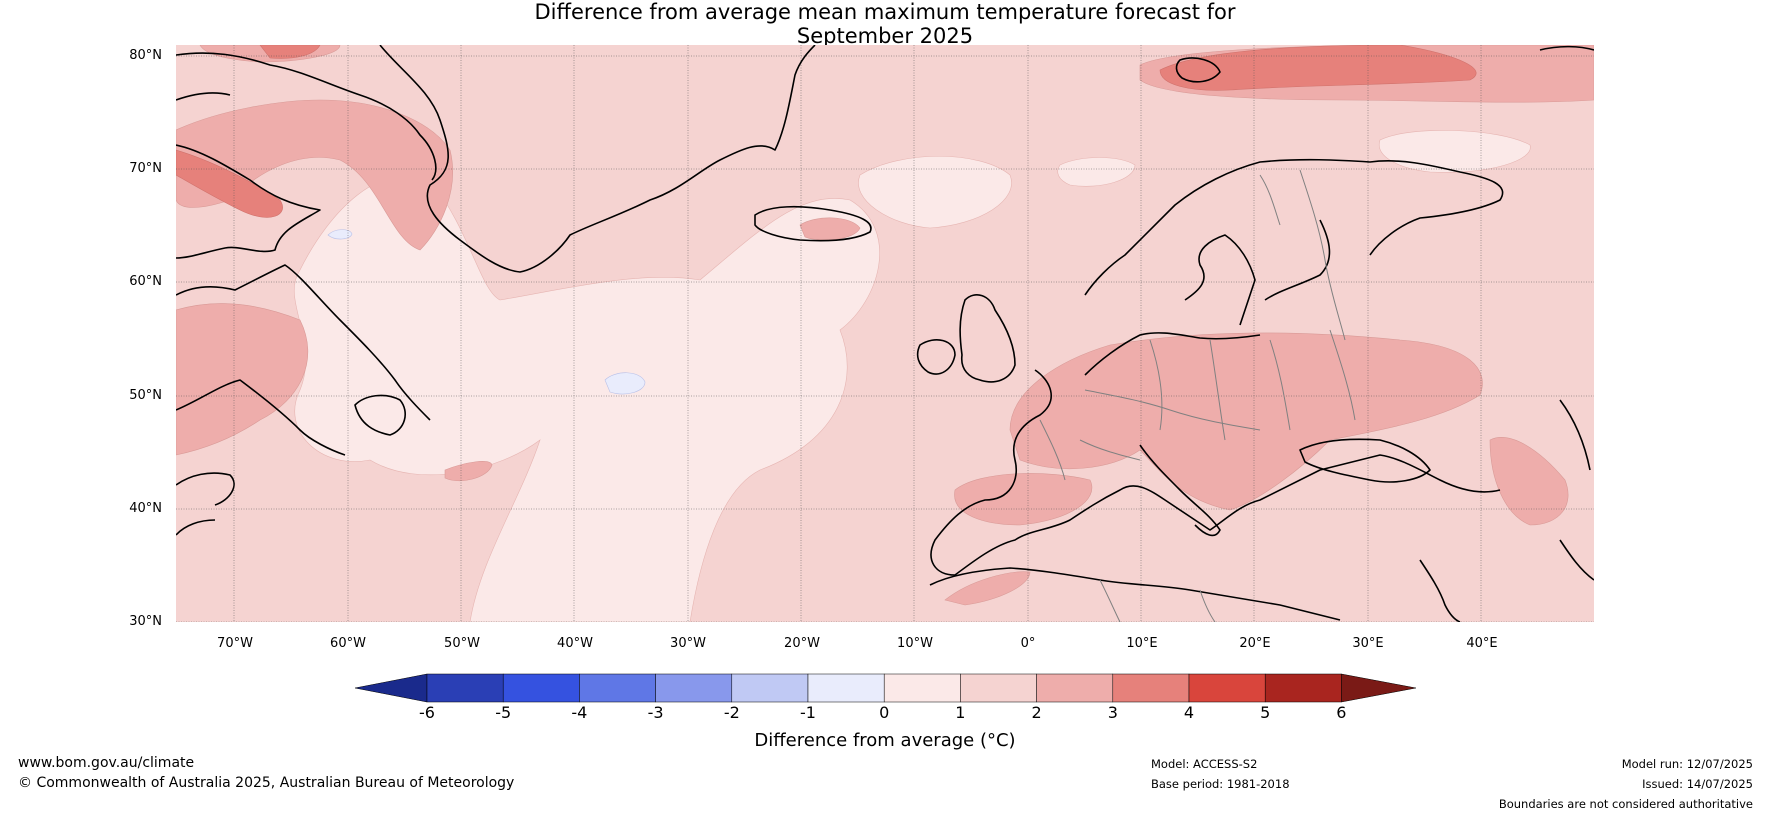 The width and height of the screenshot is (1770, 816). Describe the element at coordinates (1204, 764) in the screenshot. I see `footer-model: Model: ACCESS-S2` at that location.